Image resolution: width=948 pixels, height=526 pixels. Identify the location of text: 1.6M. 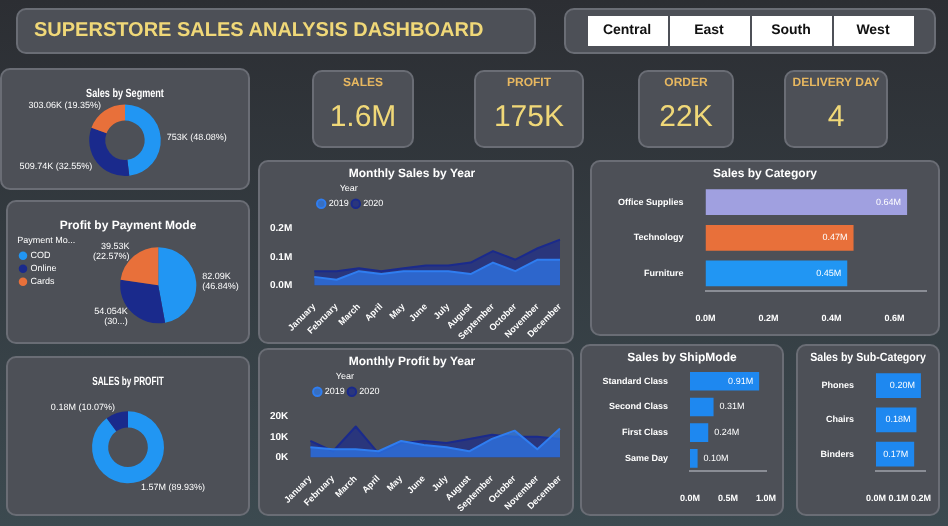
(363, 117).